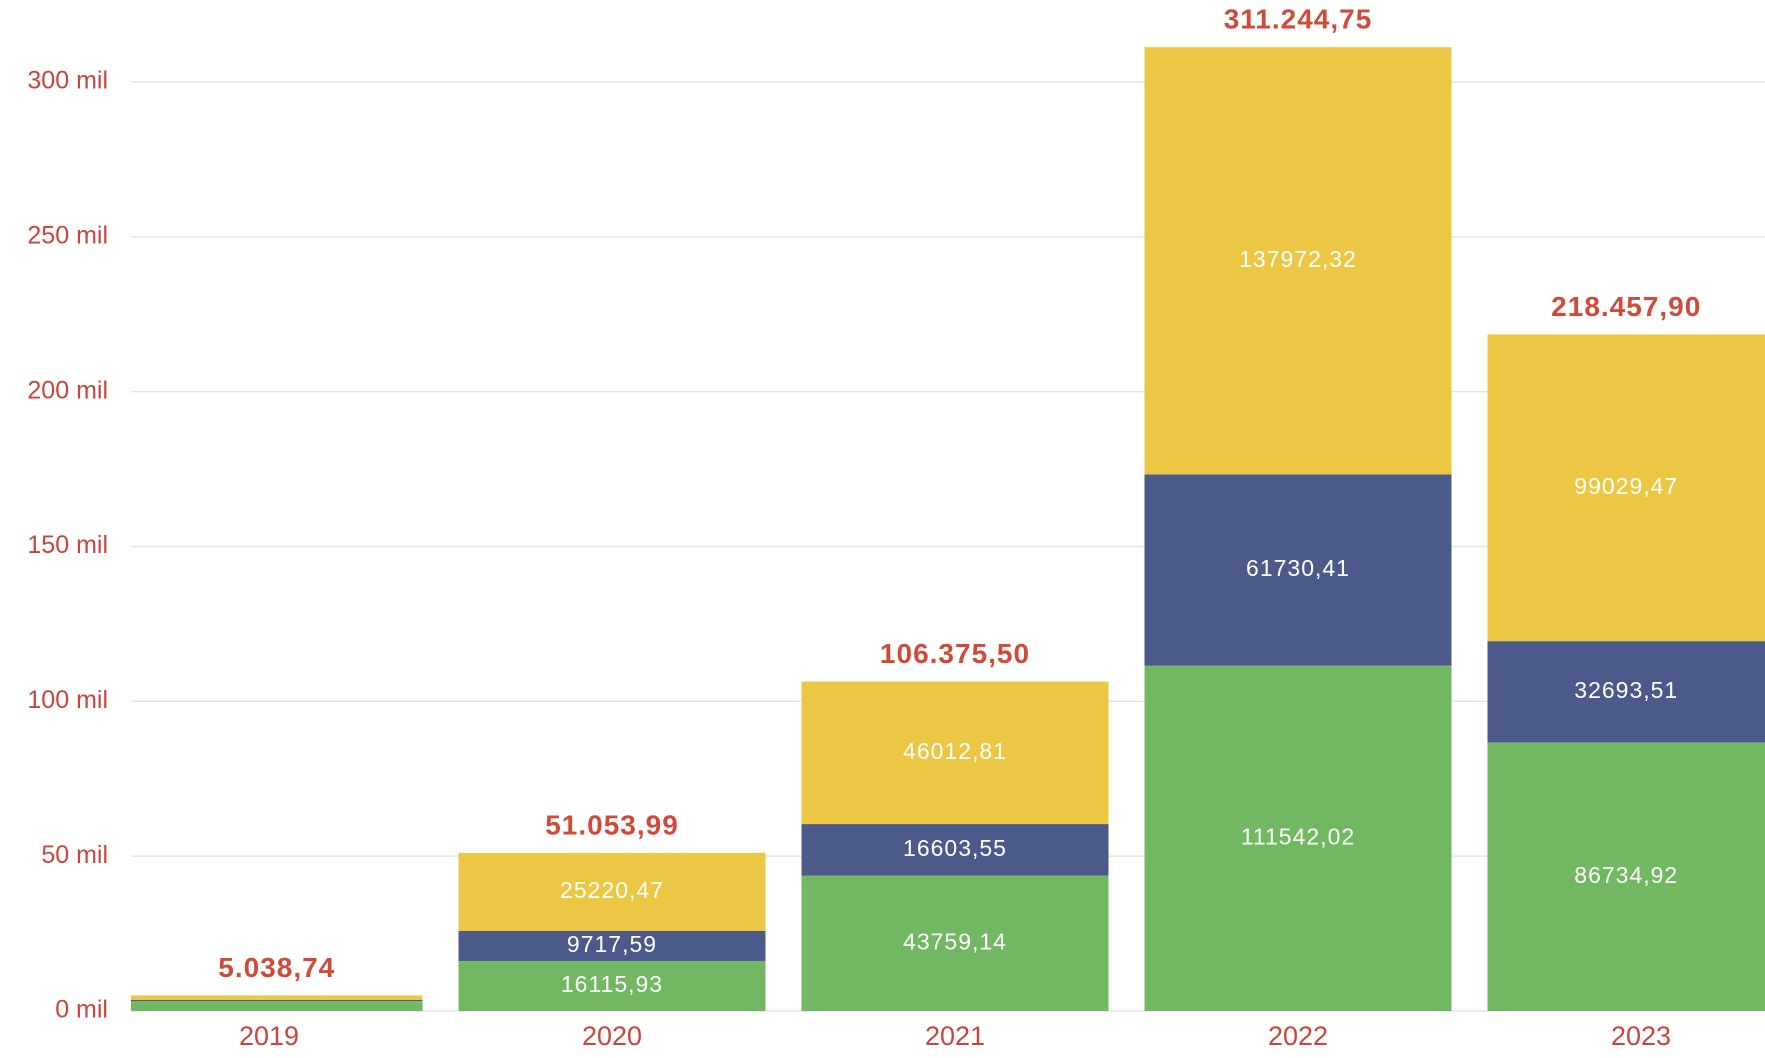 The height and width of the screenshot is (1058, 1765). Describe the element at coordinates (1298, 19) in the screenshot. I see `total-label: 311.244,75` at that location.